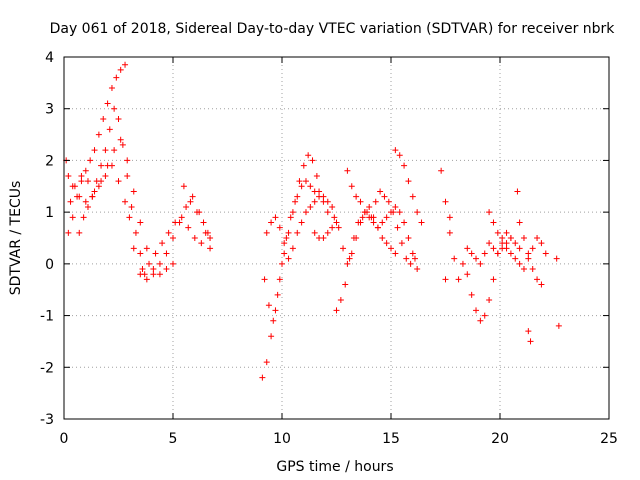 The height and width of the screenshot is (480, 640). What do you see at coordinates (517, 241) in the screenshot?
I see `series-arc-r` at bounding box center [517, 241].